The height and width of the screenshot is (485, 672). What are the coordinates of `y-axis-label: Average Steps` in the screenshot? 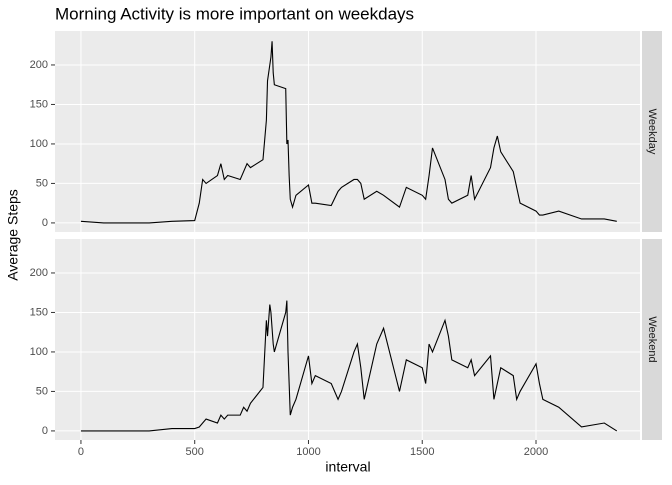 It's located at (13, 235).